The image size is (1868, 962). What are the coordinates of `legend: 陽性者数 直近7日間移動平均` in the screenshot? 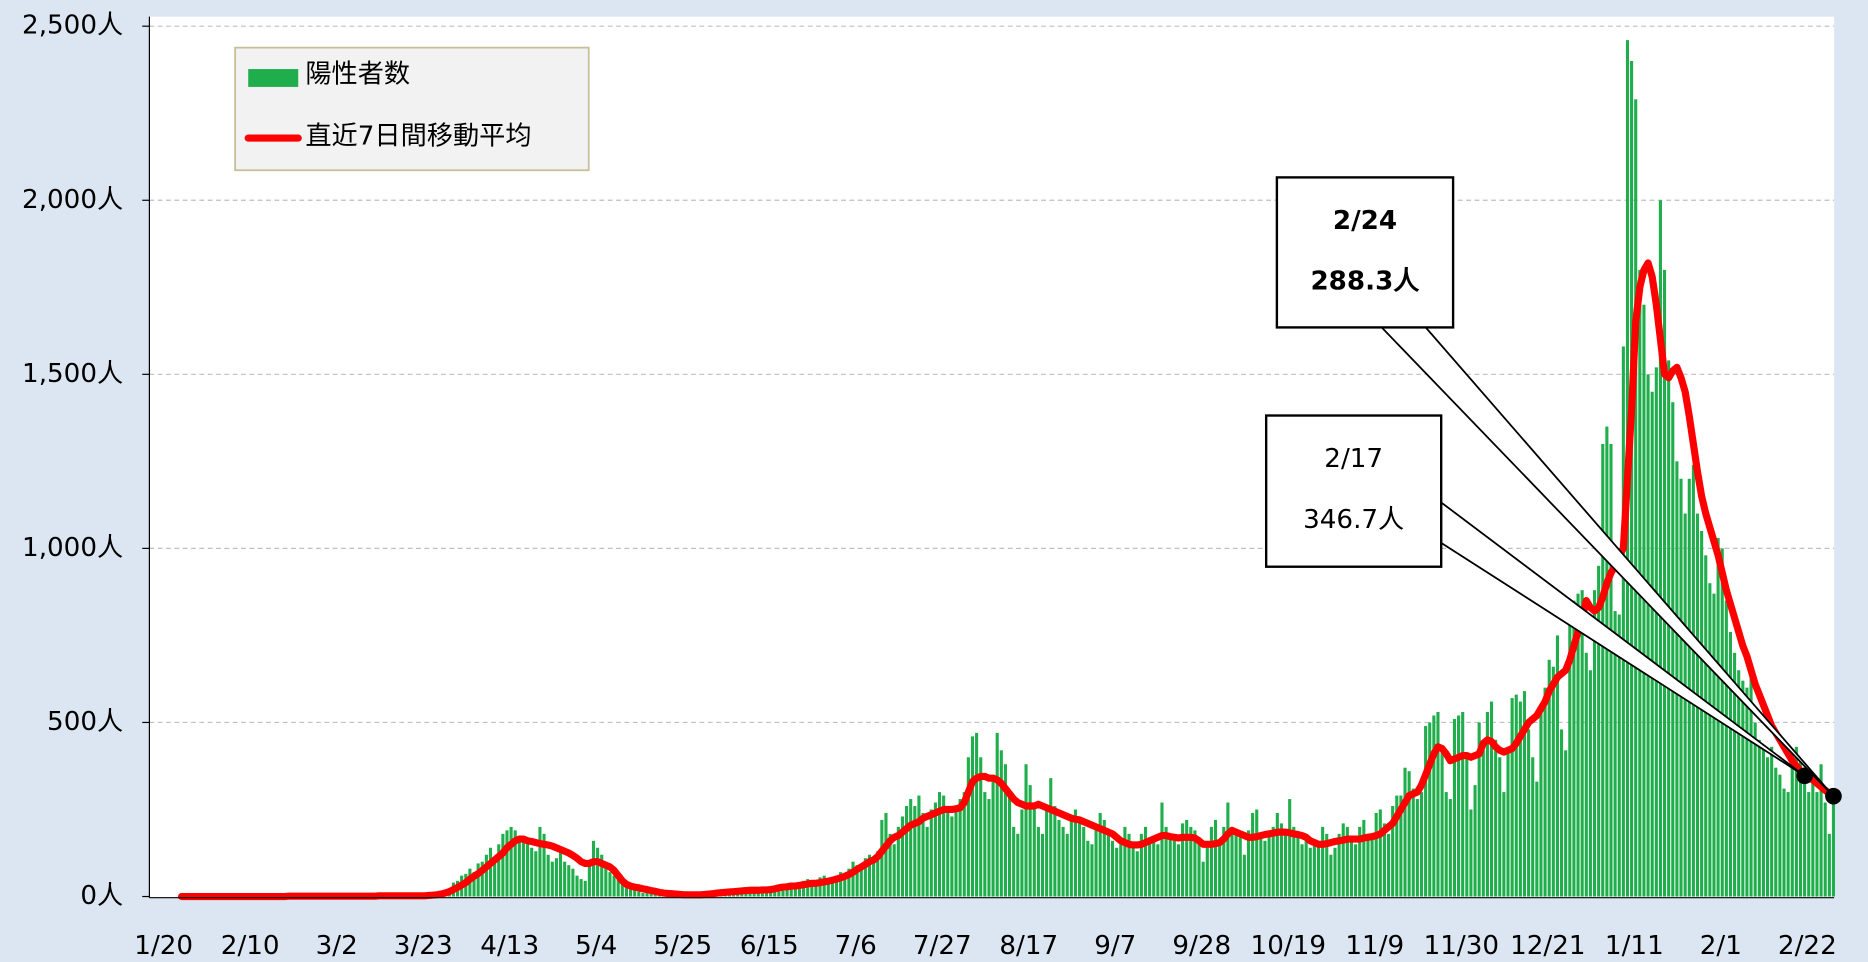 It's located at (412, 109).